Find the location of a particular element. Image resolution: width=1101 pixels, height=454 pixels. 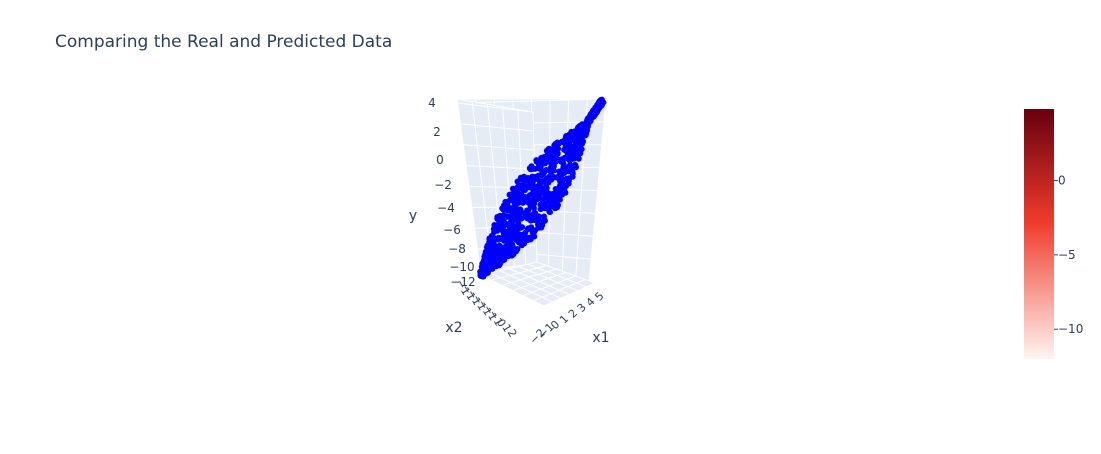

z-tick-label: −8 is located at coordinates (457, 249).